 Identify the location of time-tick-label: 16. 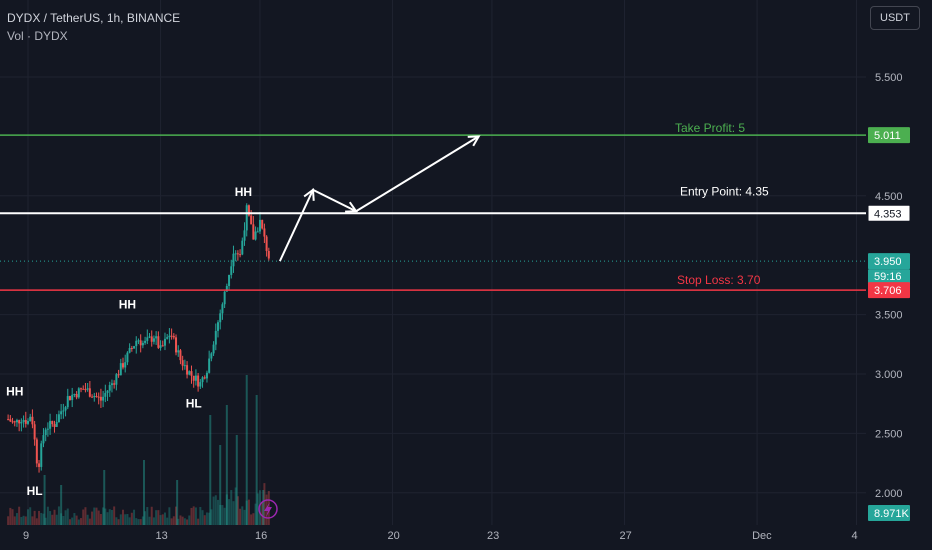
(261, 536).